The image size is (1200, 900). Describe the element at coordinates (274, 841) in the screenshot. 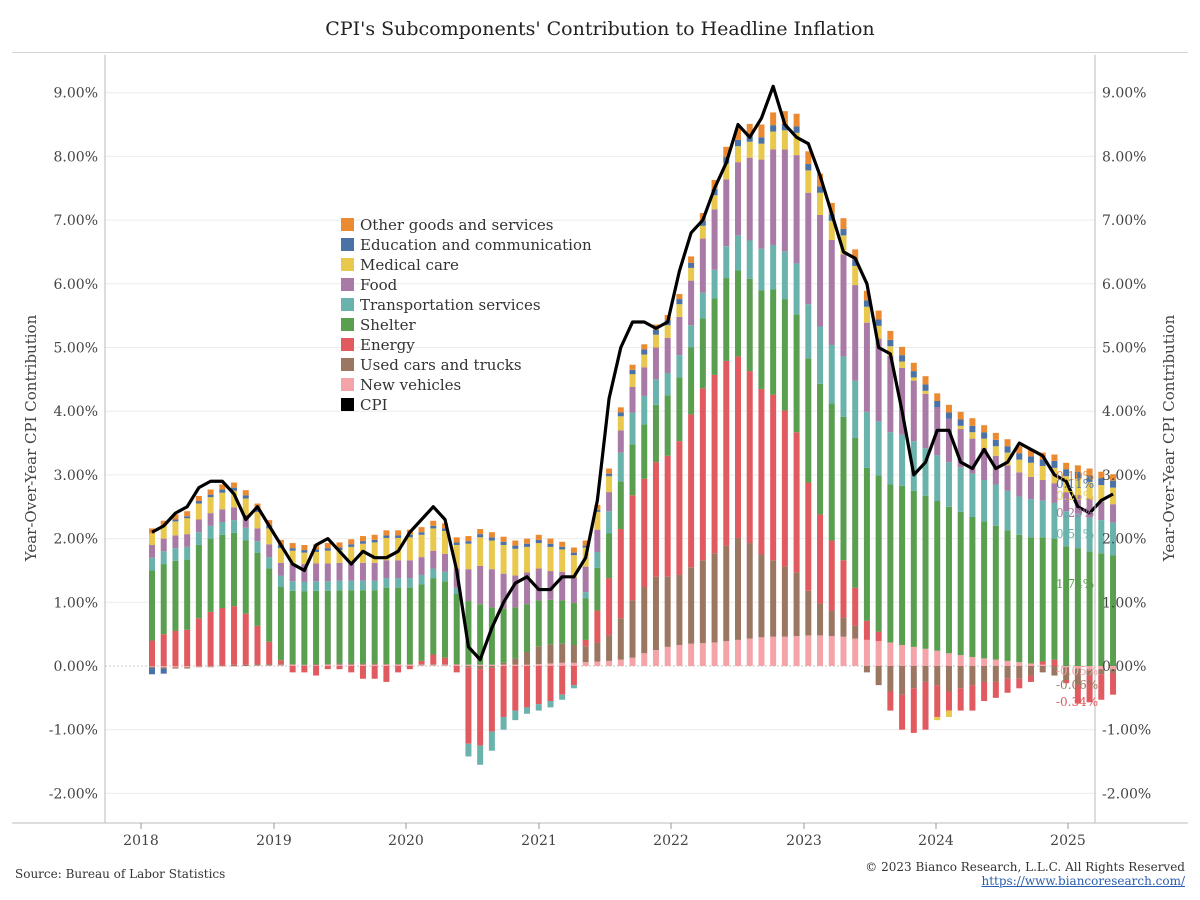

I see `x-tick-label: 2019` at that location.